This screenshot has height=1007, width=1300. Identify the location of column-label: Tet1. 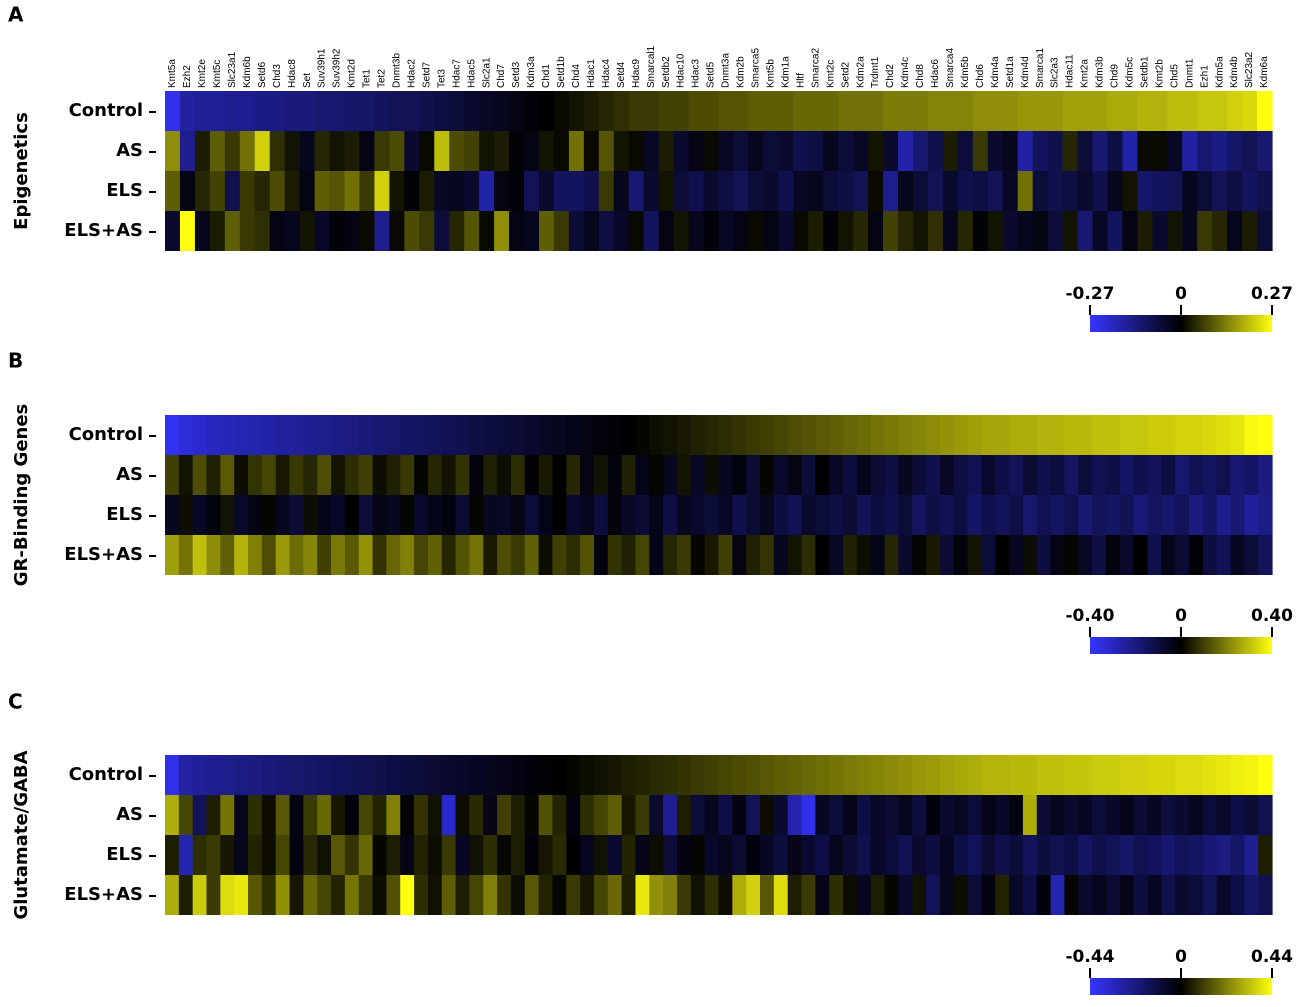
(367, 78).